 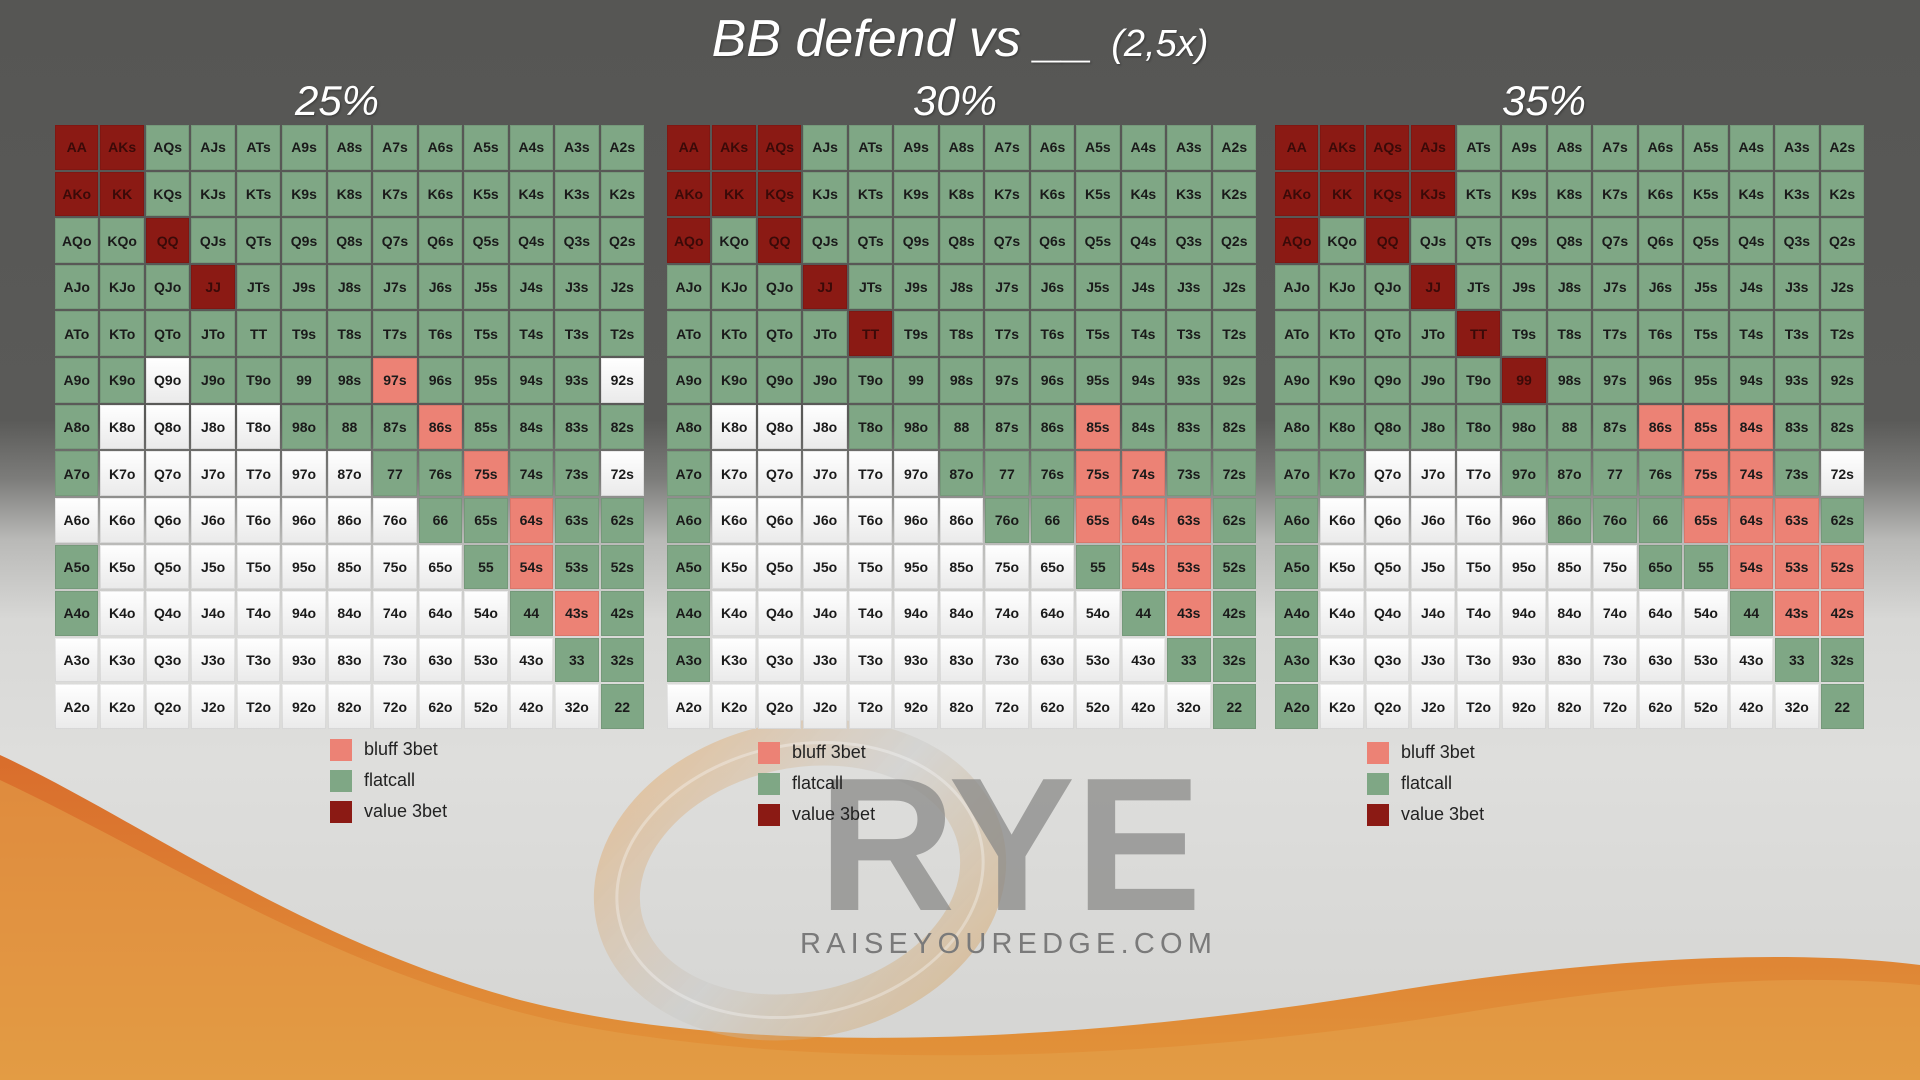 What do you see at coordinates (1478, 194) in the screenshot?
I see `hand-cell-kts-flat: KTs` at bounding box center [1478, 194].